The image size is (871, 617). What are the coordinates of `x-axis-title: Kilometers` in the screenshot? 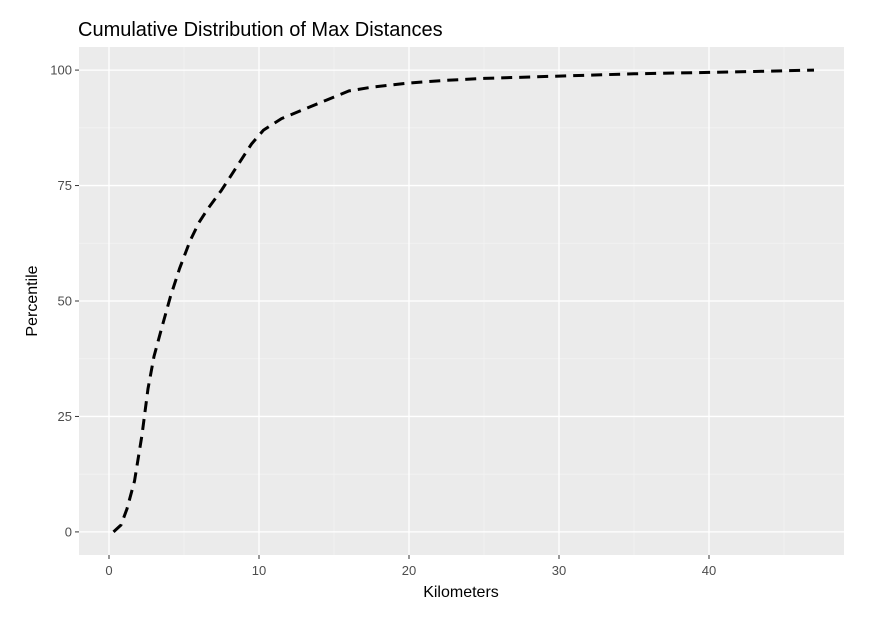 It's located at (461, 592).